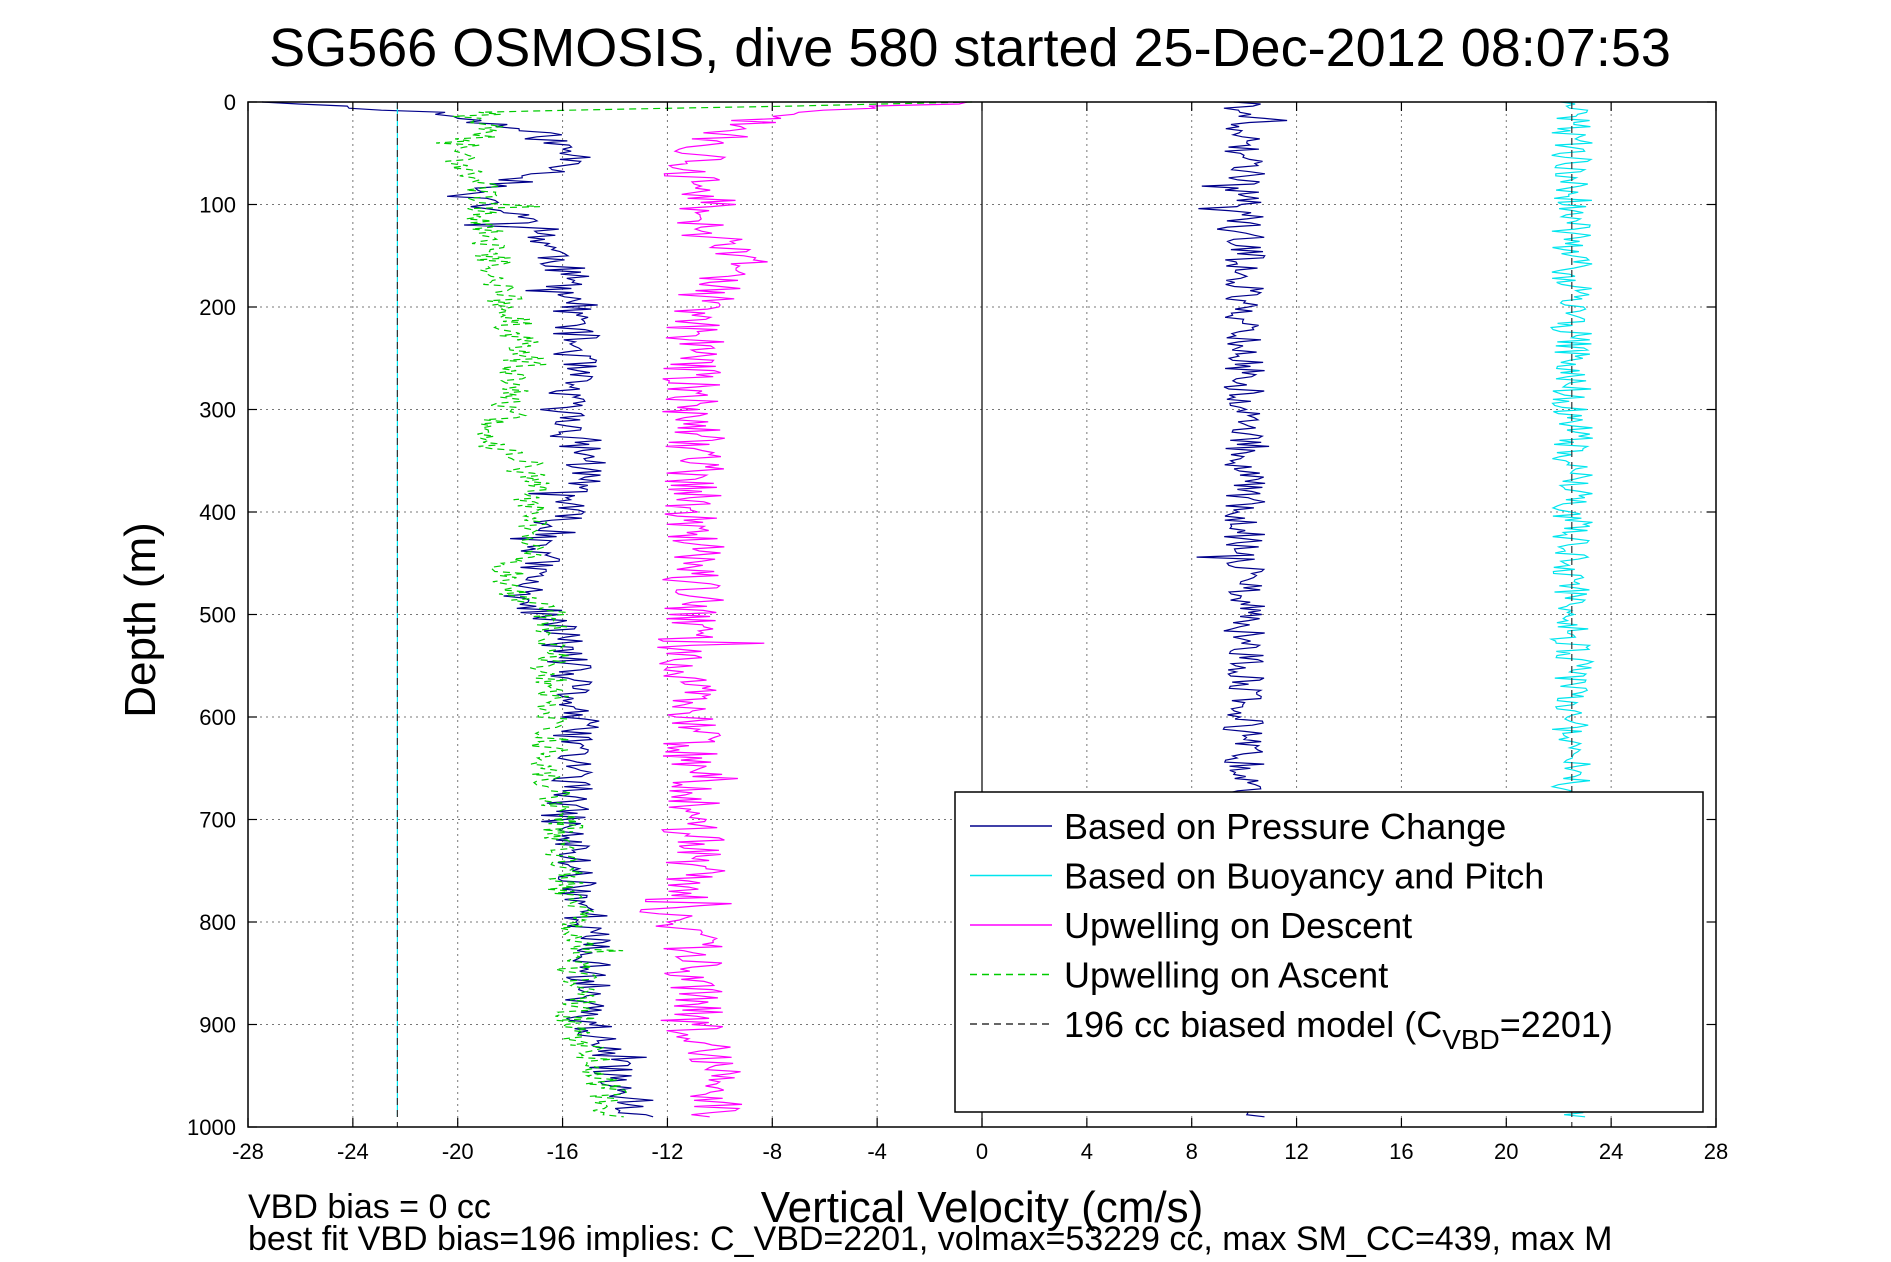 The image size is (1891, 1262). What do you see at coordinates (217, 615) in the screenshot?
I see `y-tick-label: 500` at bounding box center [217, 615].